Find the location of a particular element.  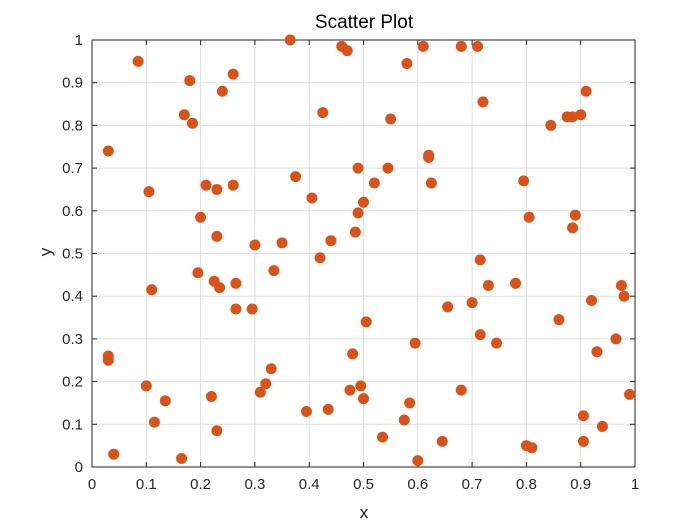

x-tick-label: 0.4 is located at coordinates (309, 484).